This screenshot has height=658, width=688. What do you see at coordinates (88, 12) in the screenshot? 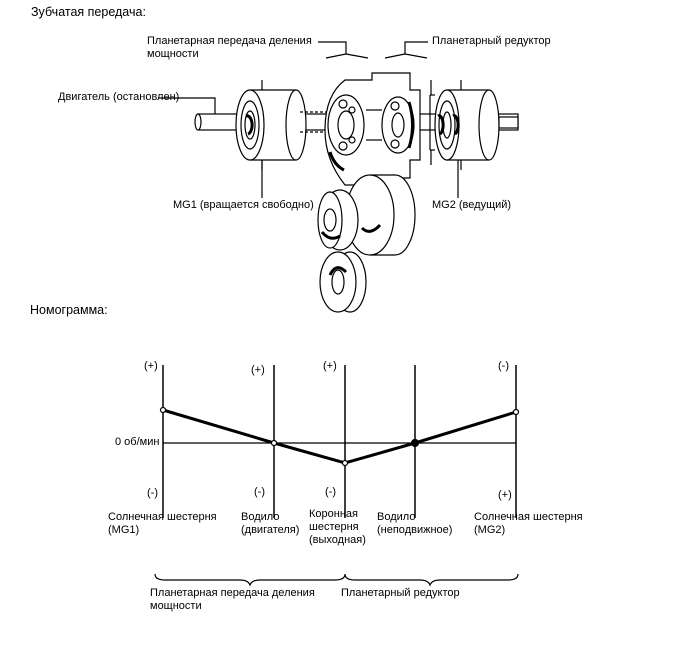
I see `gear-section-title: Зубчатая передача:` at bounding box center [88, 12].